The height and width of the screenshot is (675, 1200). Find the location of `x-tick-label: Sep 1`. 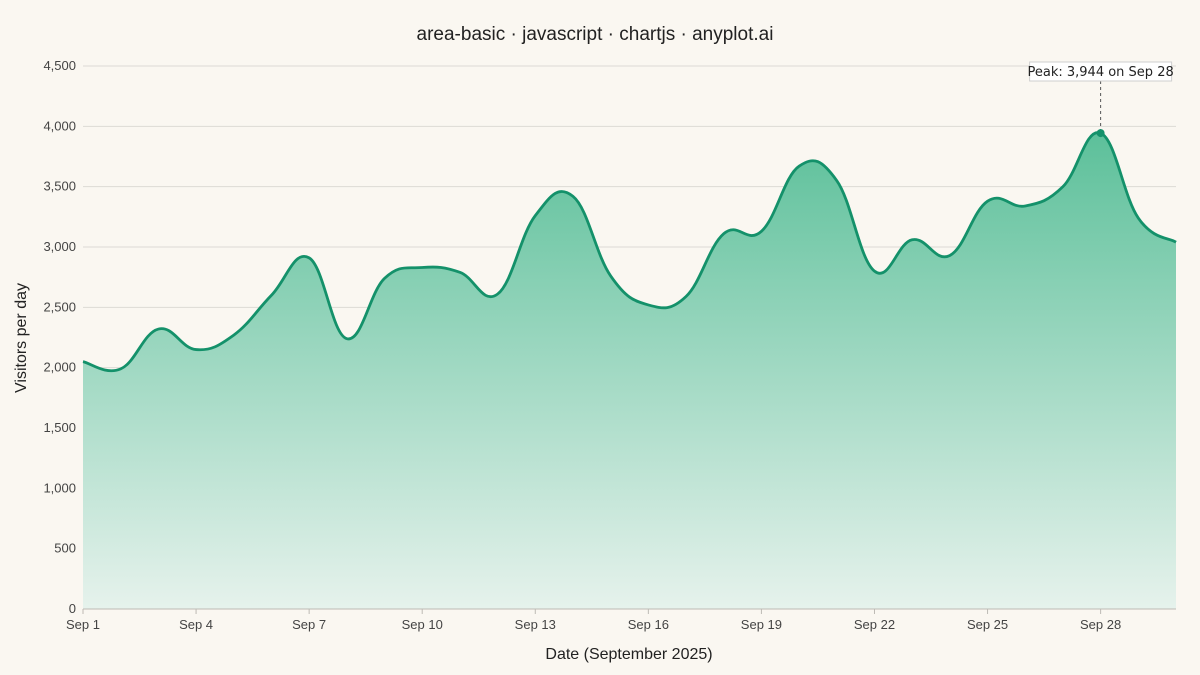

x-tick-label: Sep 1 is located at coordinates (83, 624).